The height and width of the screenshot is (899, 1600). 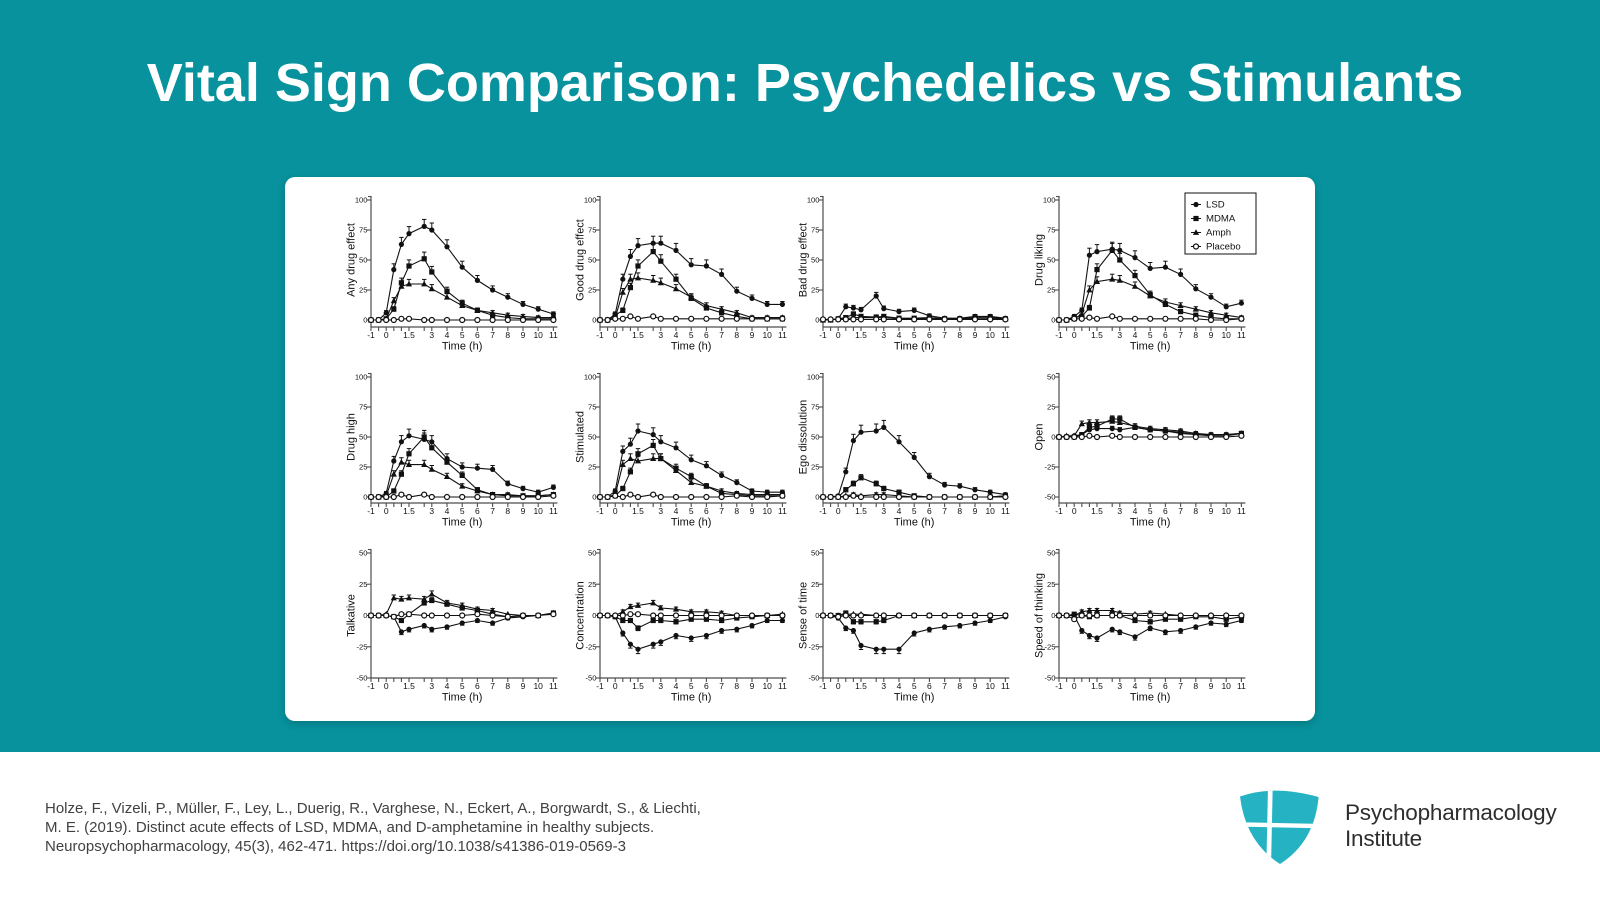 What do you see at coordinates (581, 260) in the screenshot?
I see `svg-text: Good drug effect` at bounding box center [581, 260].